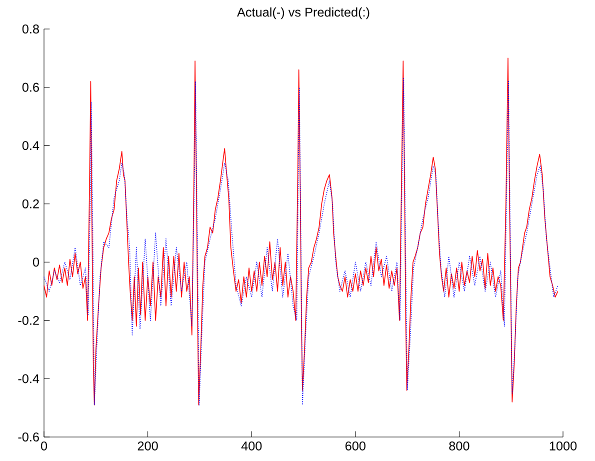  Describe the element at coordinates (31, 145) in the screenshot. I see `y-tick-label: 0.4` at that location.